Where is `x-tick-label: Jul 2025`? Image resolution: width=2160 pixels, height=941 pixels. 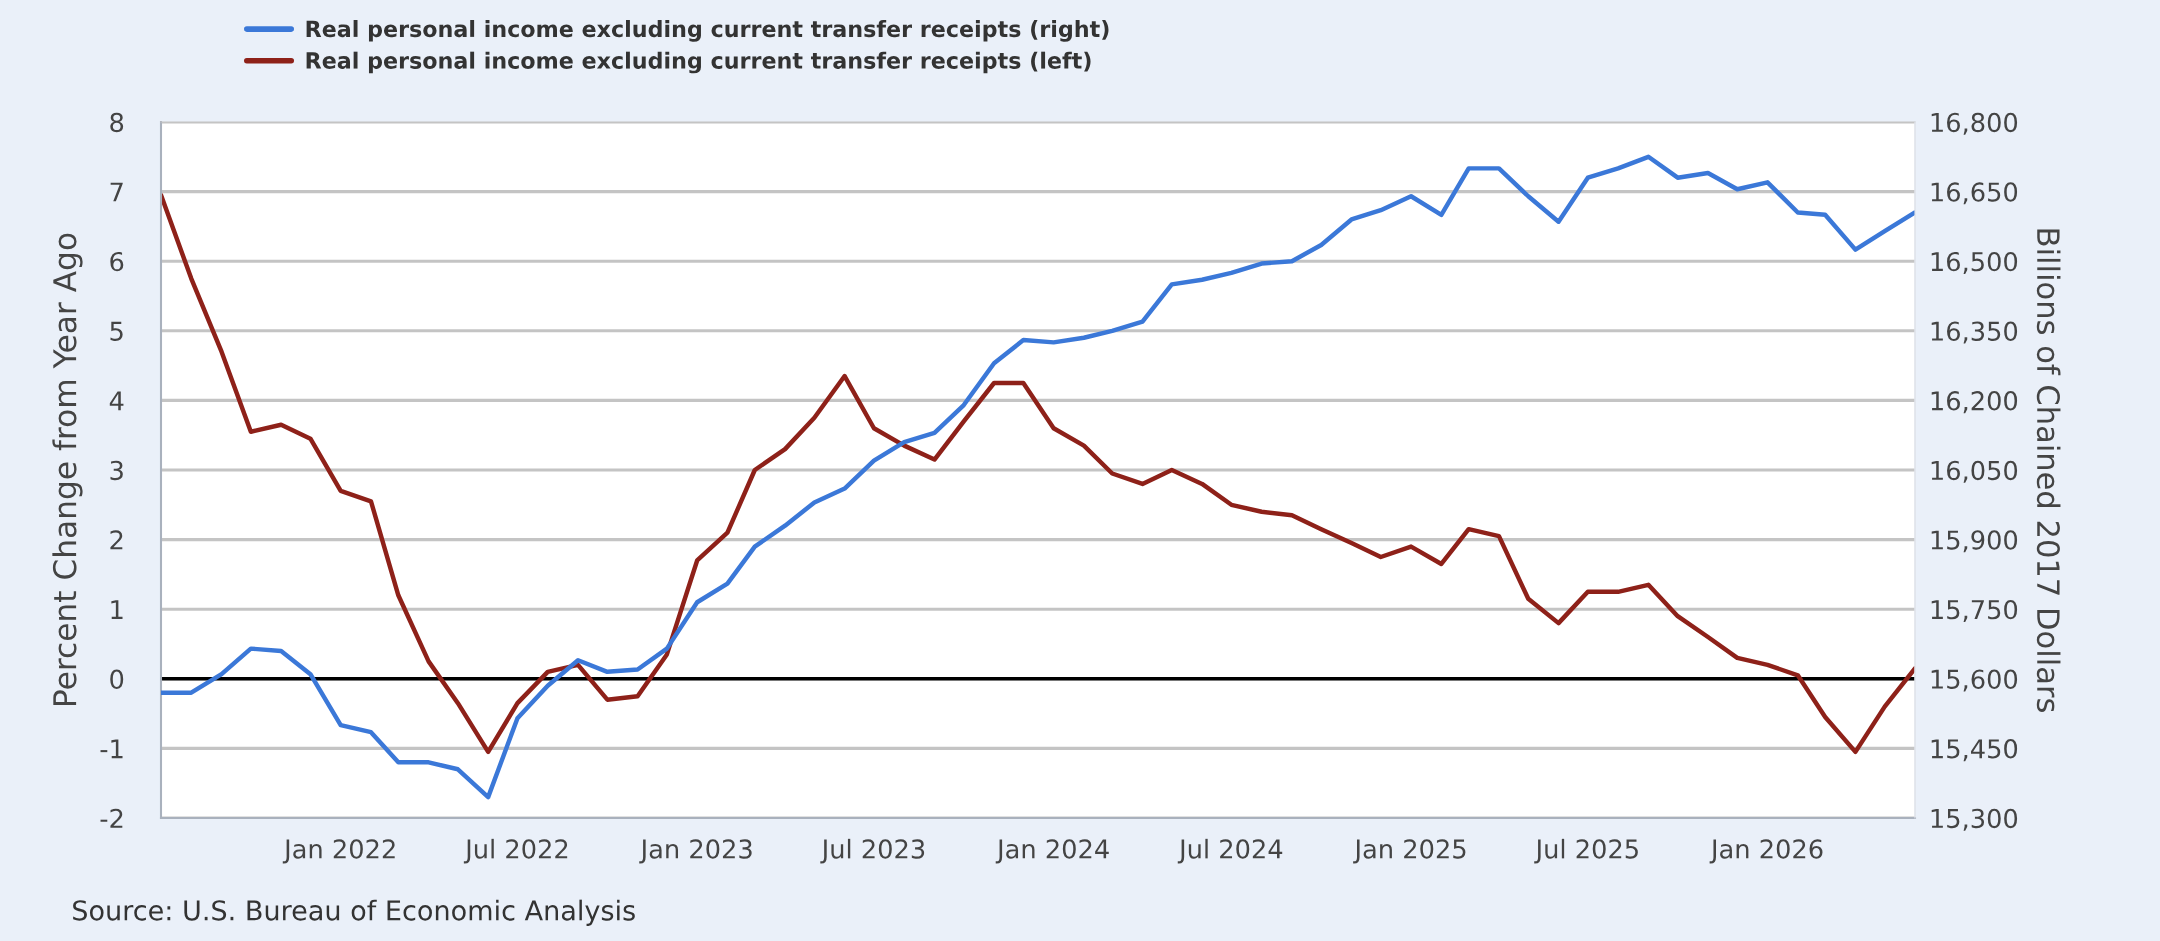
x-tick-label: Jul 2025 is located at coordinates (1586, 851).